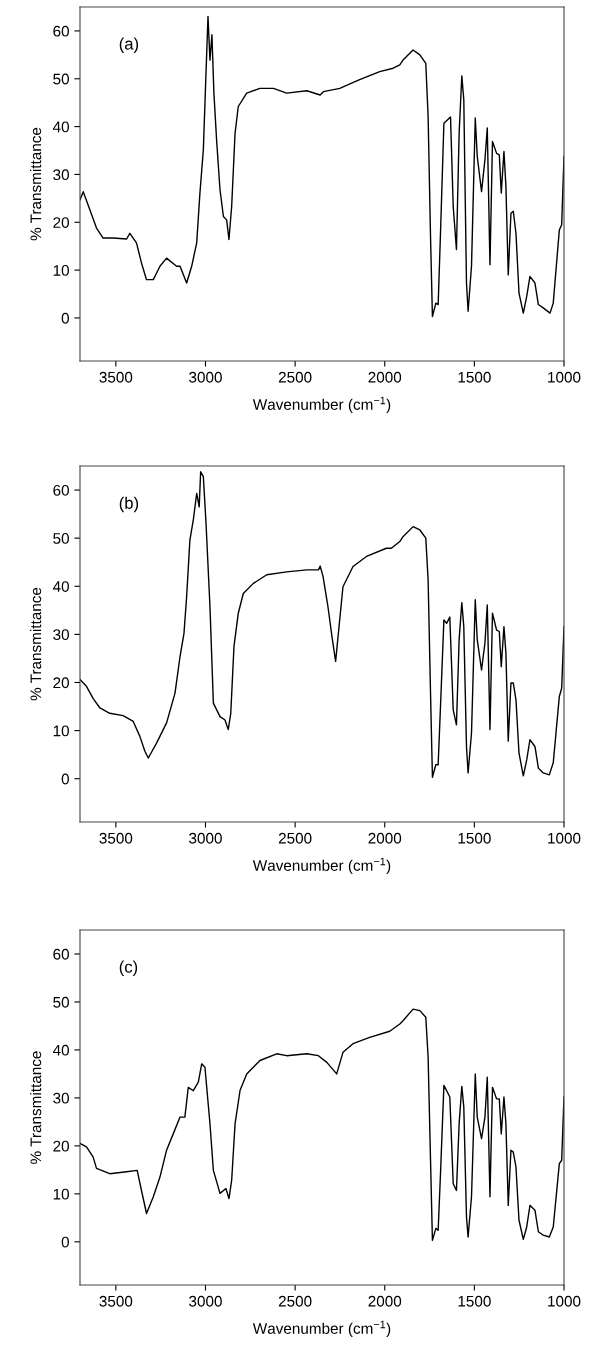 Image resolution: width=595 pixels, height=1364 pixels. What do you see at coordinates (128, 968) in the screenshot?
I see `annotation: (c)` at bounding box center [128, 968].